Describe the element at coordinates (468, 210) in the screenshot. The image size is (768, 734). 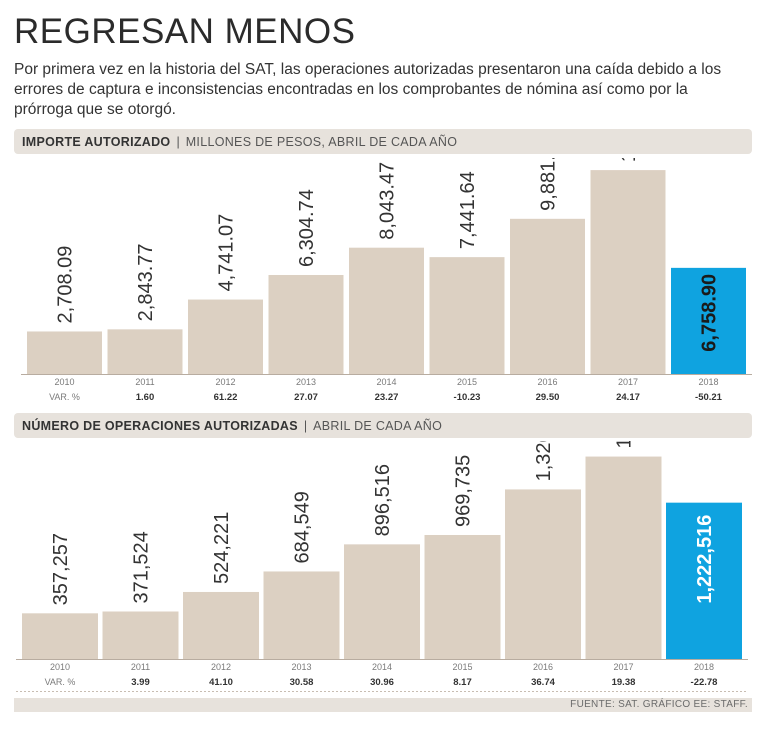
I see `value-label-2015: 7,441.64` at that location.